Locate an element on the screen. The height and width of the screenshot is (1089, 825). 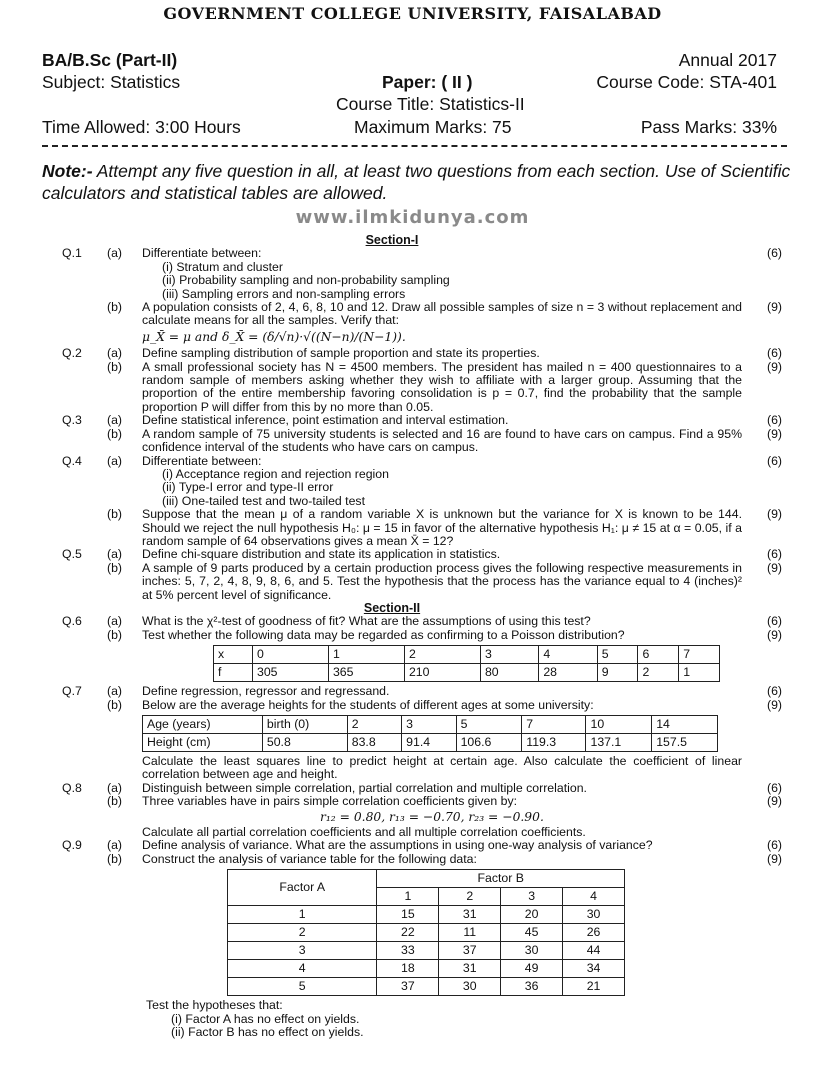
table-row: Age (years) birth (0) 2 3 5 7 10 14 is located at coordinates (430, 724).